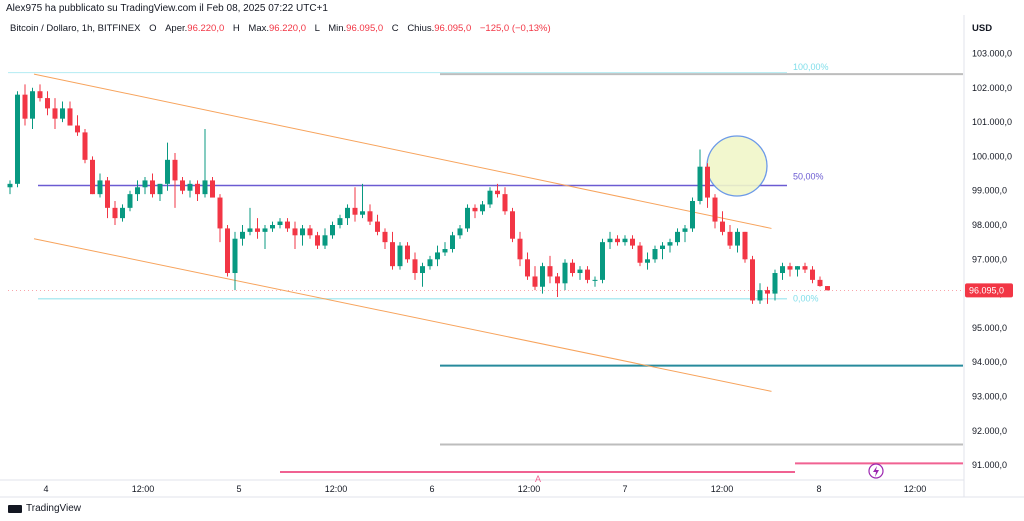 Image resolution: width=1024 pixels, height=521 pixels. I want to click on footer-brand: TradingView, so click(44, 508).